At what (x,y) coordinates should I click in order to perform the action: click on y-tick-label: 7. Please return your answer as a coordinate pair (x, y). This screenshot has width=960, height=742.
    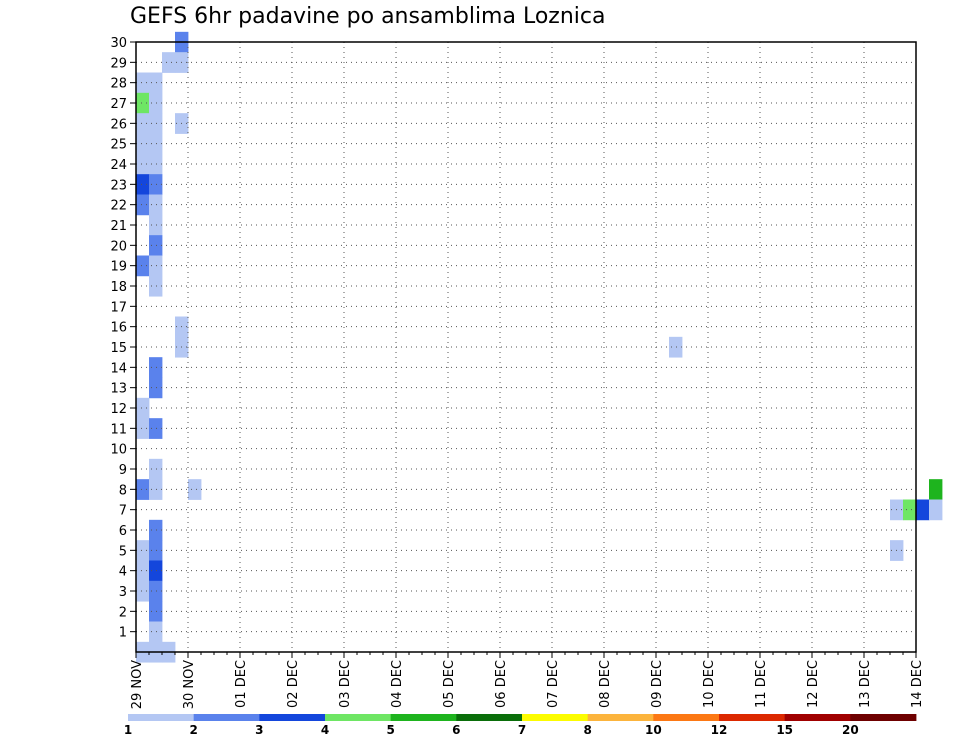
    Looking at the image, I should click on (123, 511).